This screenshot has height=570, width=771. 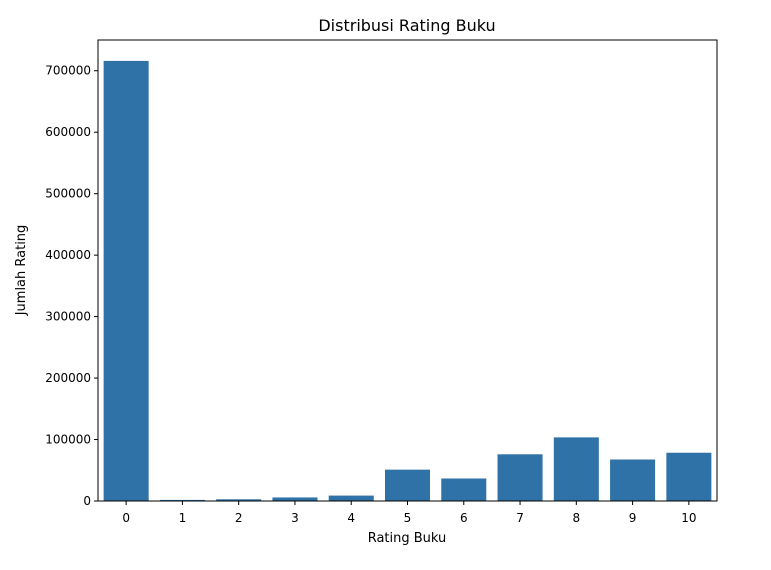 I want to click on y-tick-label-300000: 300000, so click(x=68, y=317).